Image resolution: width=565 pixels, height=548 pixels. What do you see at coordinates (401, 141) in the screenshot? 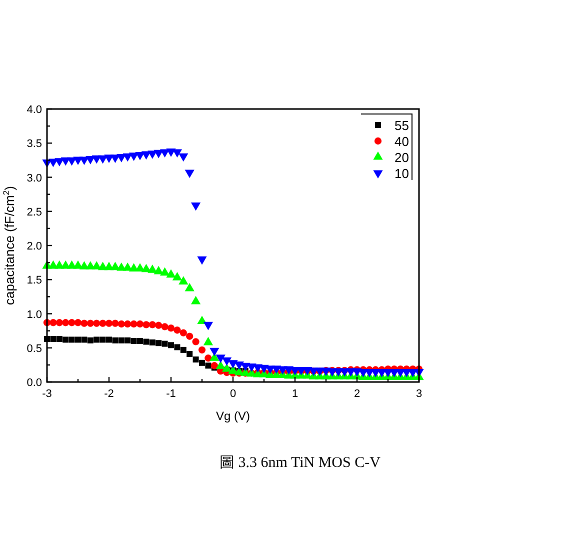
I see `legend-label: 40` at bounding box center [401, 141].